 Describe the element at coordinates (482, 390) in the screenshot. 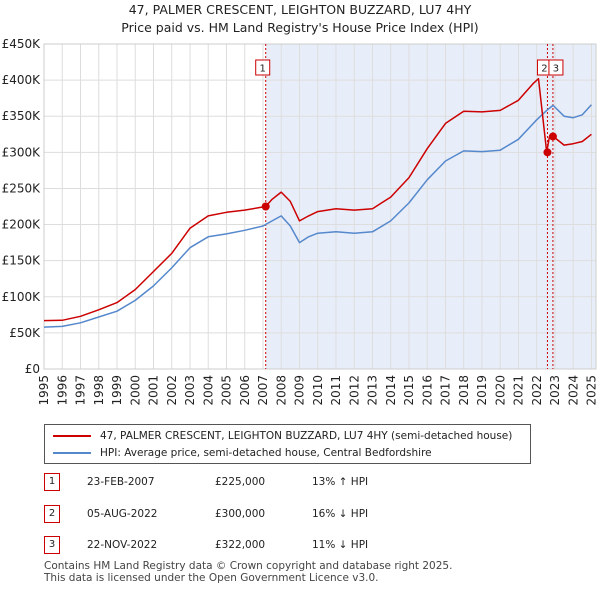

I see `x-tick-label: 2019` at that location.